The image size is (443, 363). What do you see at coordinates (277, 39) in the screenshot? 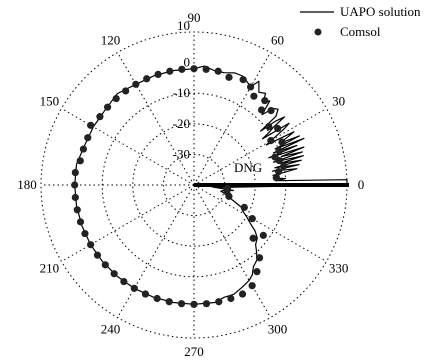
I see `angle-tick-label-60: 60` at bounding box center [277, 39].